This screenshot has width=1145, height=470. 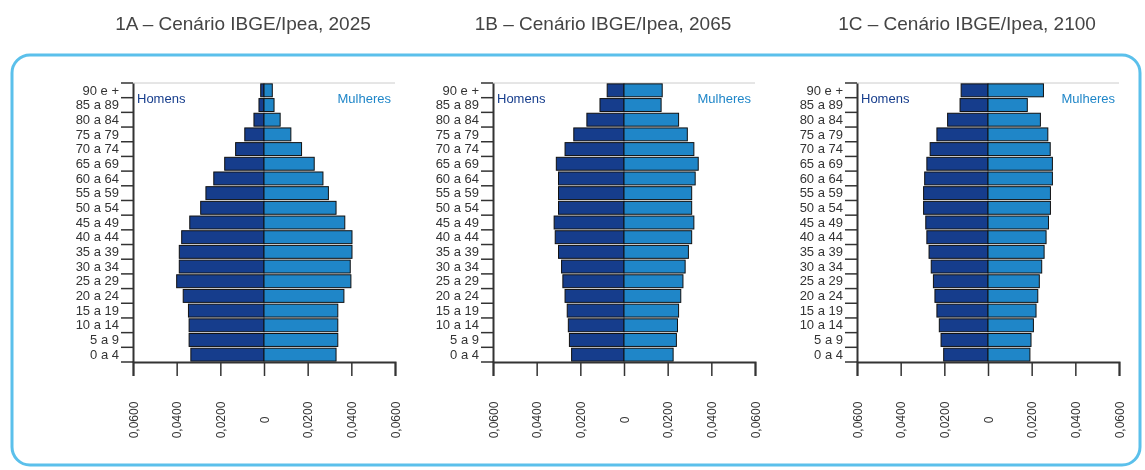 What do you see at coordinates (967, 23) in the screenshot?
I see `chart-title: 1C – Cenário IBGE/Ipea, 2100` at bounding box center [967, 23].